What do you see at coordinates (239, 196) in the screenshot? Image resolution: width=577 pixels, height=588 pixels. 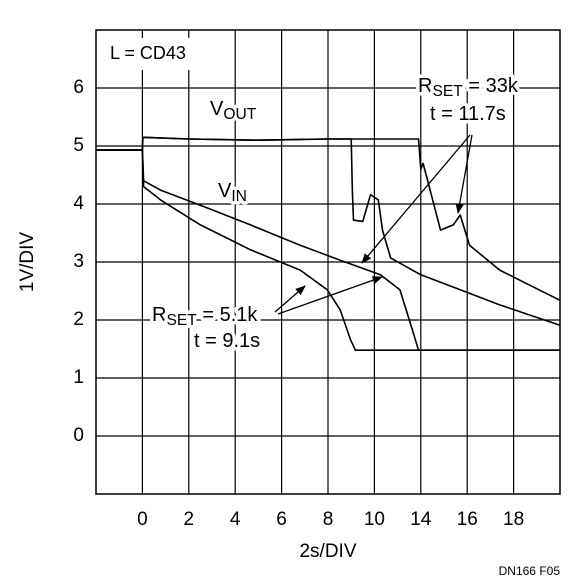 I see `annotation-subscript: IN` at bounding box center [239, 196].